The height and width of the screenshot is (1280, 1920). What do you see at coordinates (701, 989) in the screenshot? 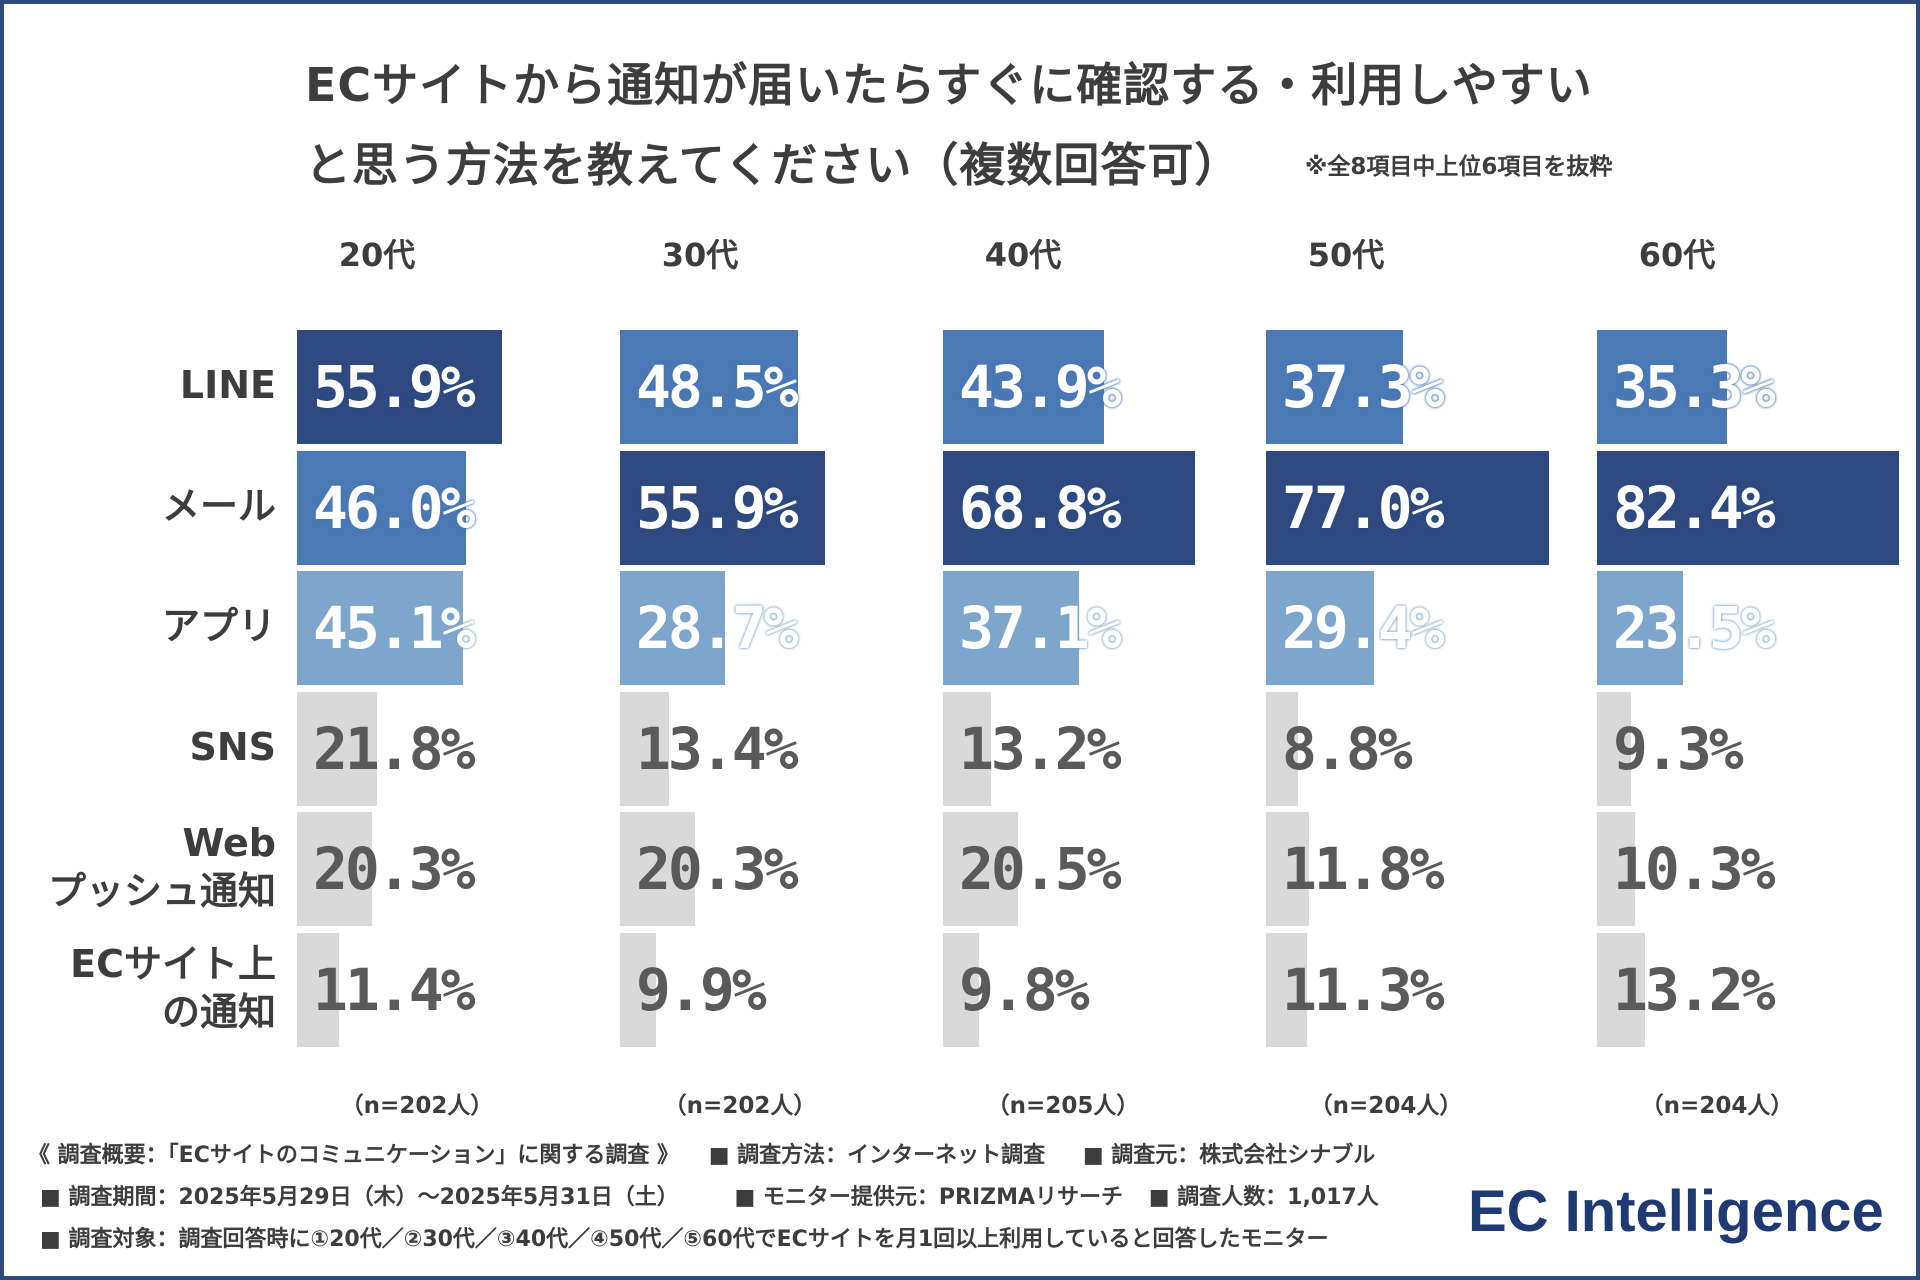
I see `data-label: 9.9%` at bounding box center [701, 989].